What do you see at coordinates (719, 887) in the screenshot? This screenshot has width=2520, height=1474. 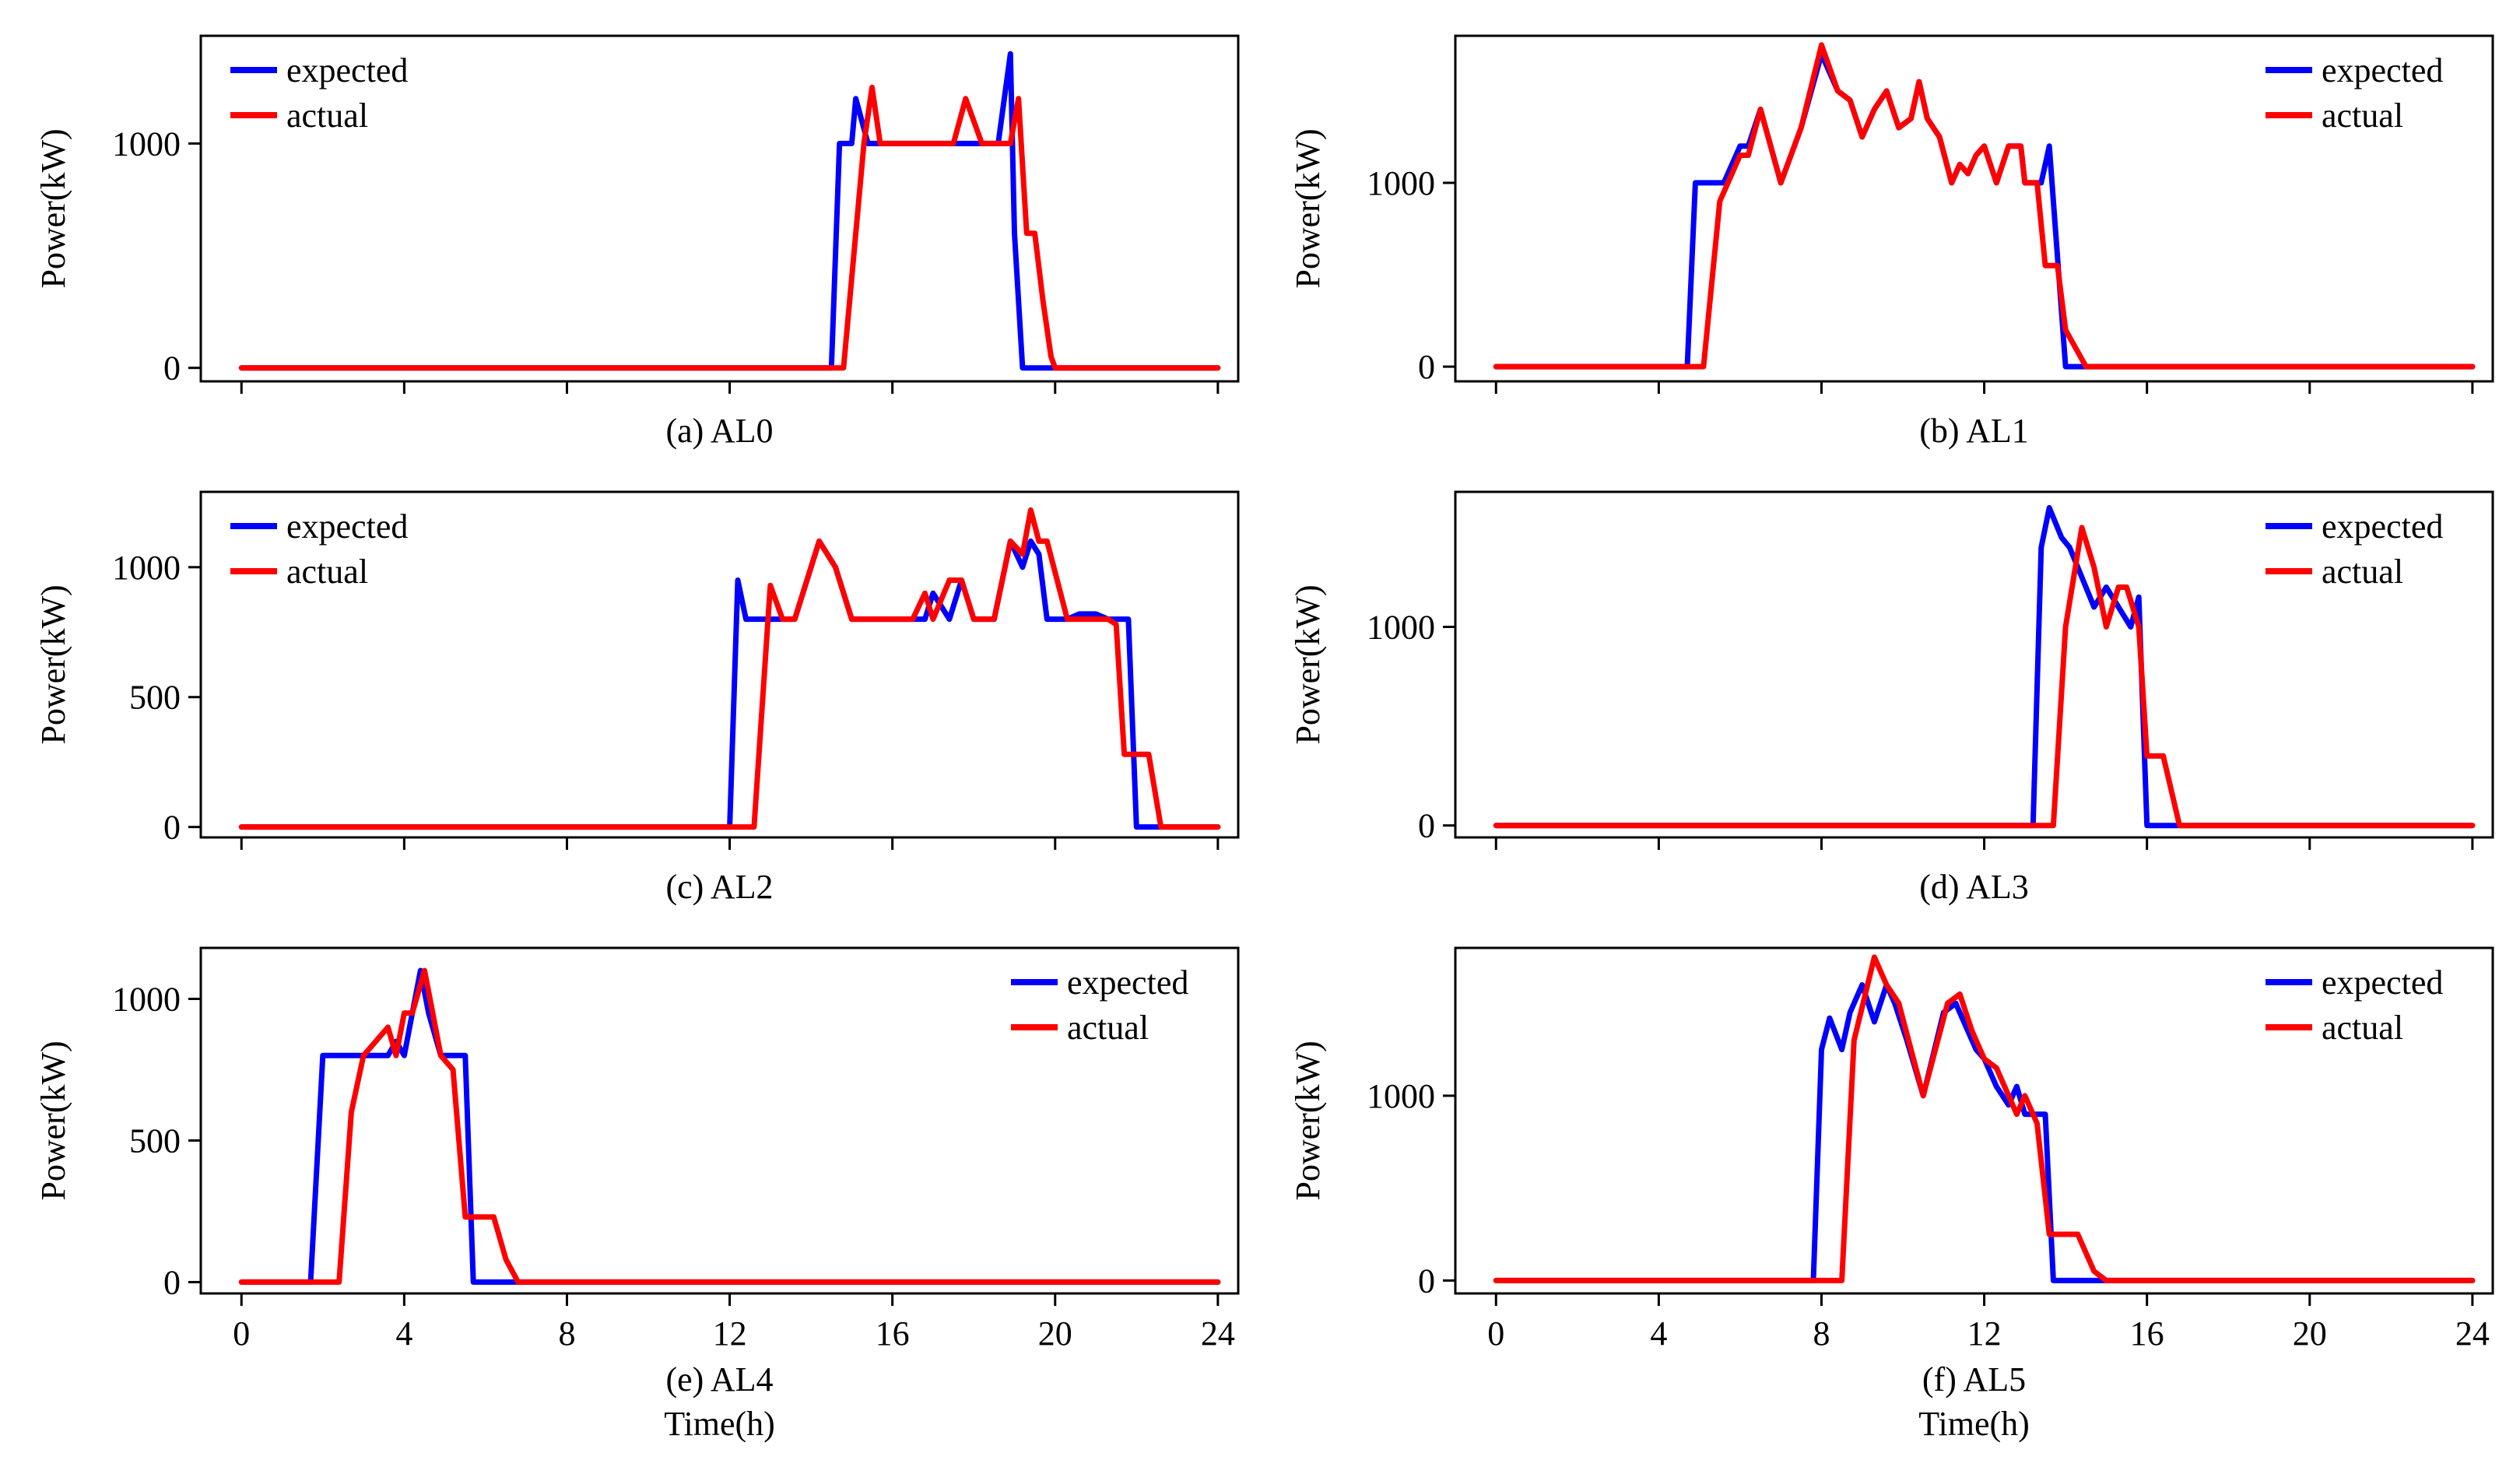 I see `panel-caption: (c) AL2` at bounding box center [719, 887].